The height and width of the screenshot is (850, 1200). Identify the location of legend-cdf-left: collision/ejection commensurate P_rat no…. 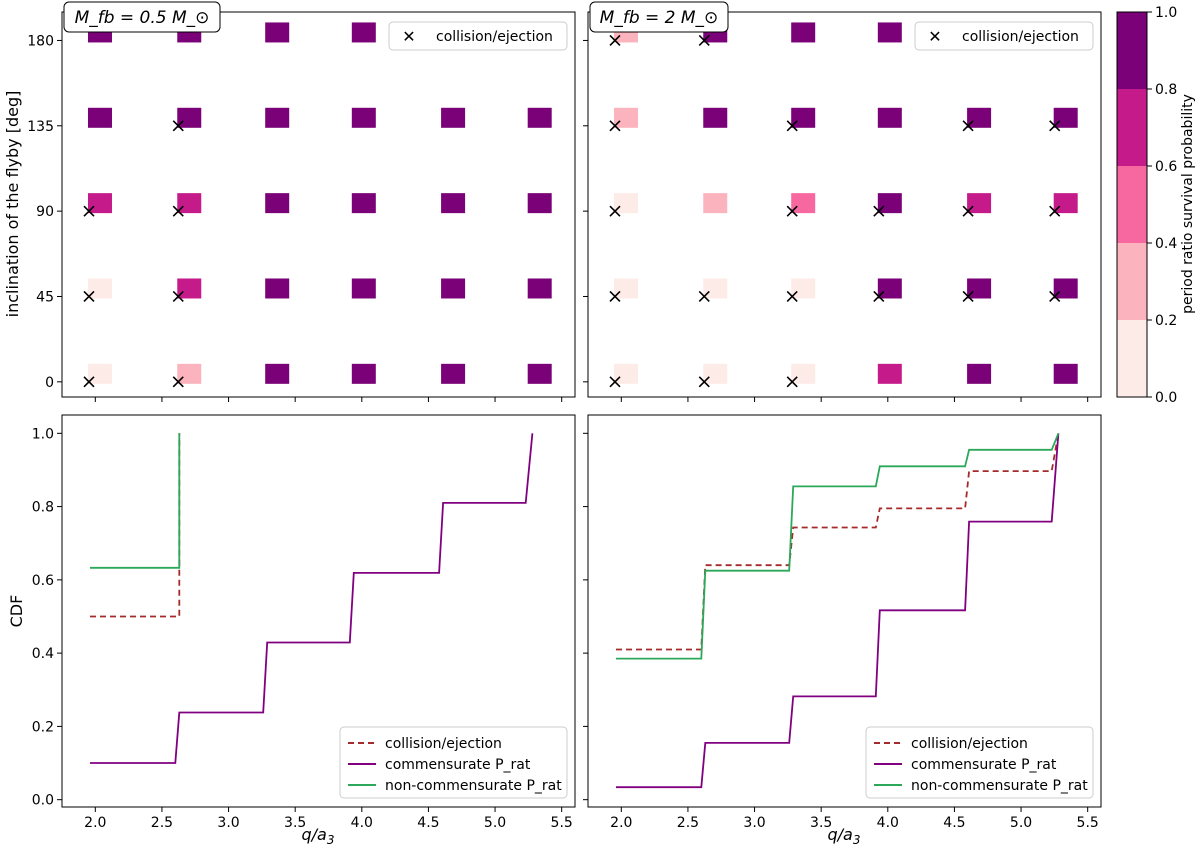
(453, 762).